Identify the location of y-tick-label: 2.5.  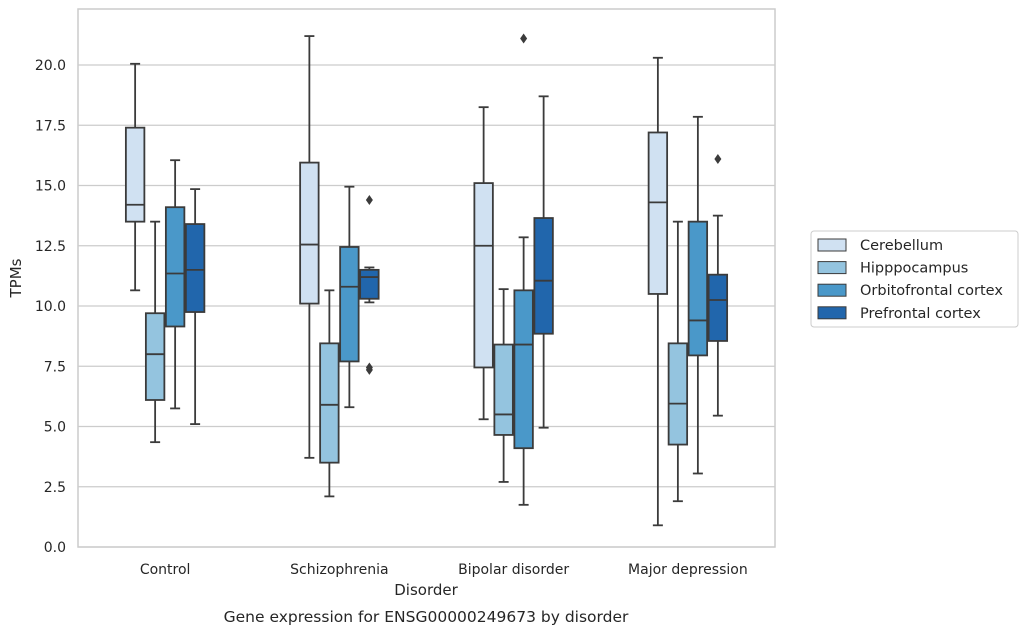
(55, 488).